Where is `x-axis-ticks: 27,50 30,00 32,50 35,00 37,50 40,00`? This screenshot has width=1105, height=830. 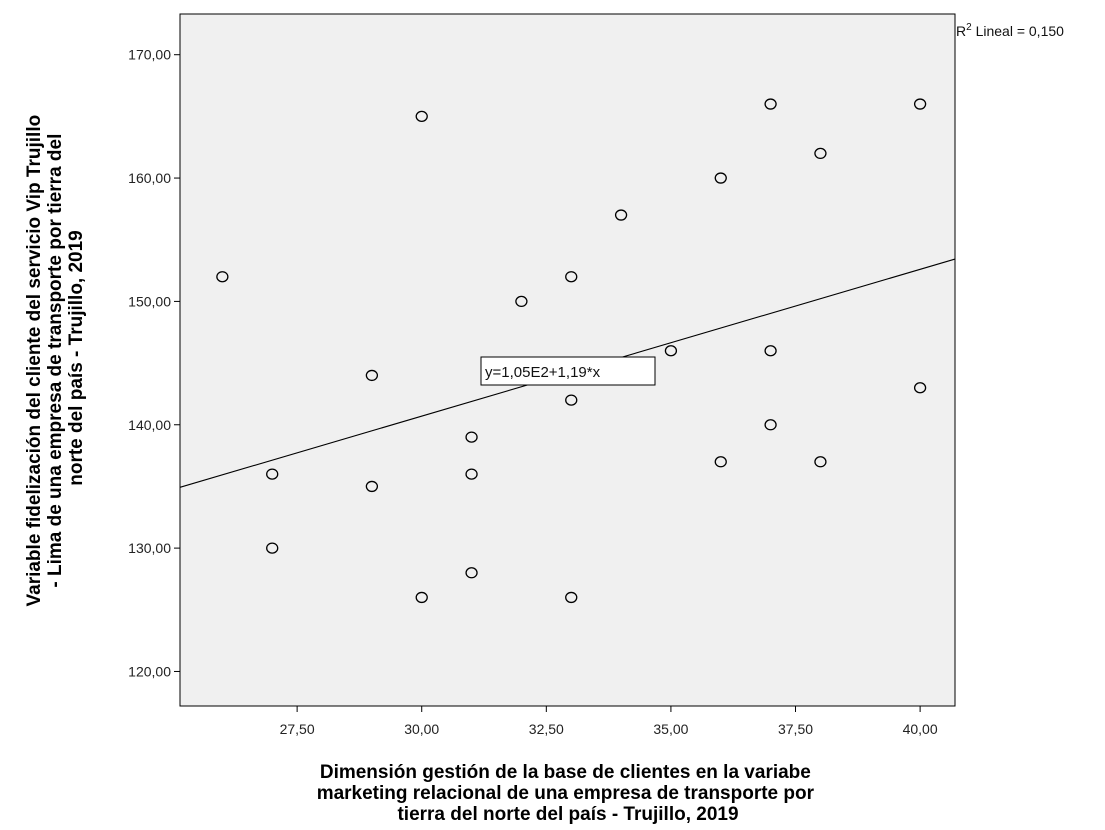
x-axis-ticks: 27,50 30,00 32,50 35,00 37,50 40,00 is located at coordinates (609, 721).